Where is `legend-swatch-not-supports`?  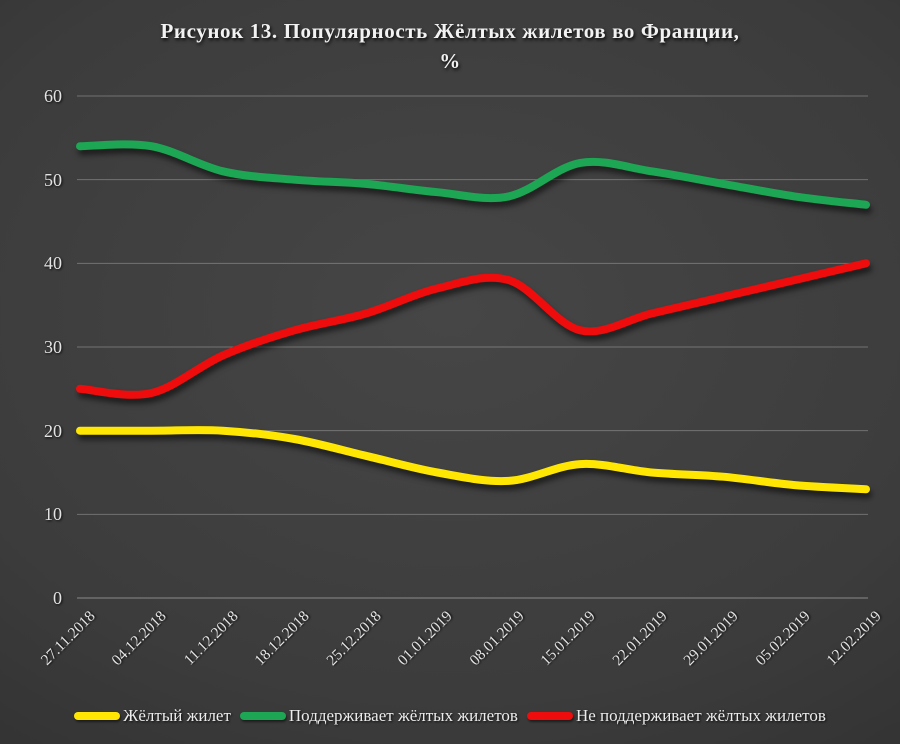
legend-swatch-not-supports is located at coordinates (549, 716).